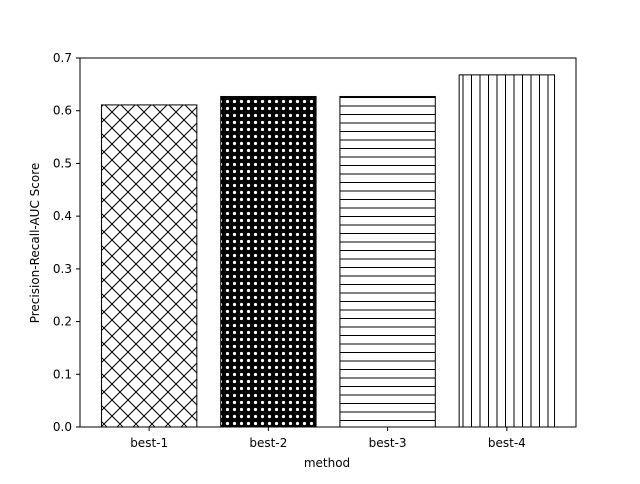  I want to click on y-tick-label: 0.4, so click(62, 216).